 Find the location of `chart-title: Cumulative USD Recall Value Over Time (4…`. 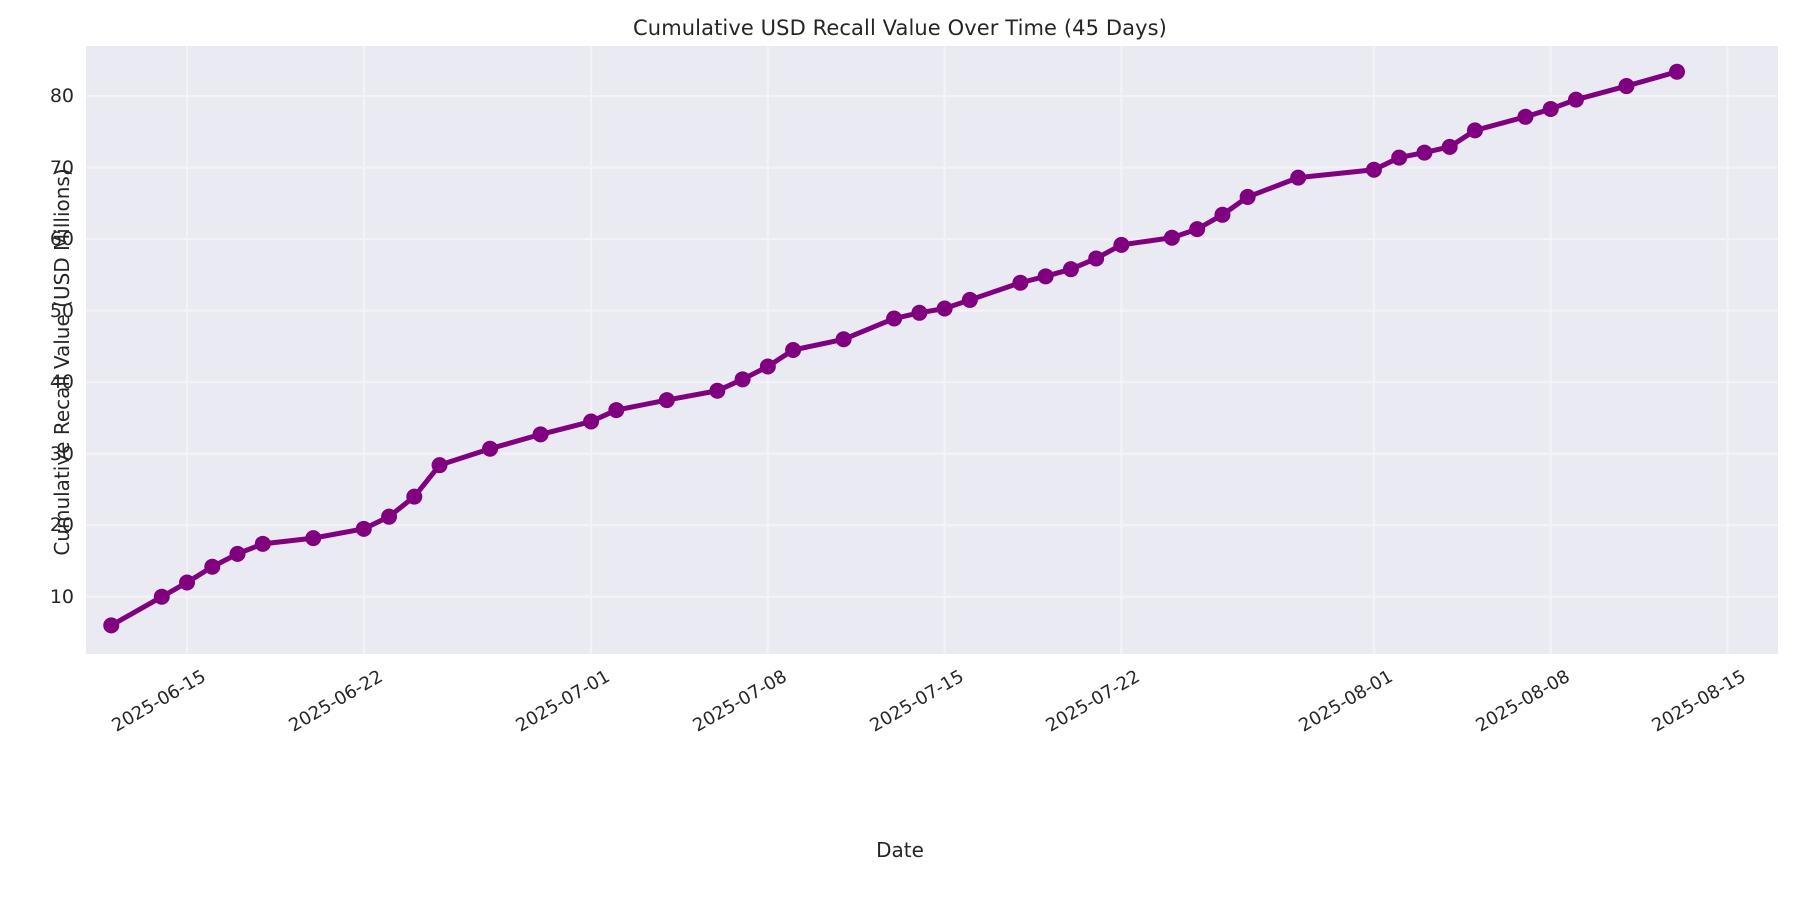

chart-title: Cumulative USD Recall Value Over Time (4… is located at coordinates (900, 28).